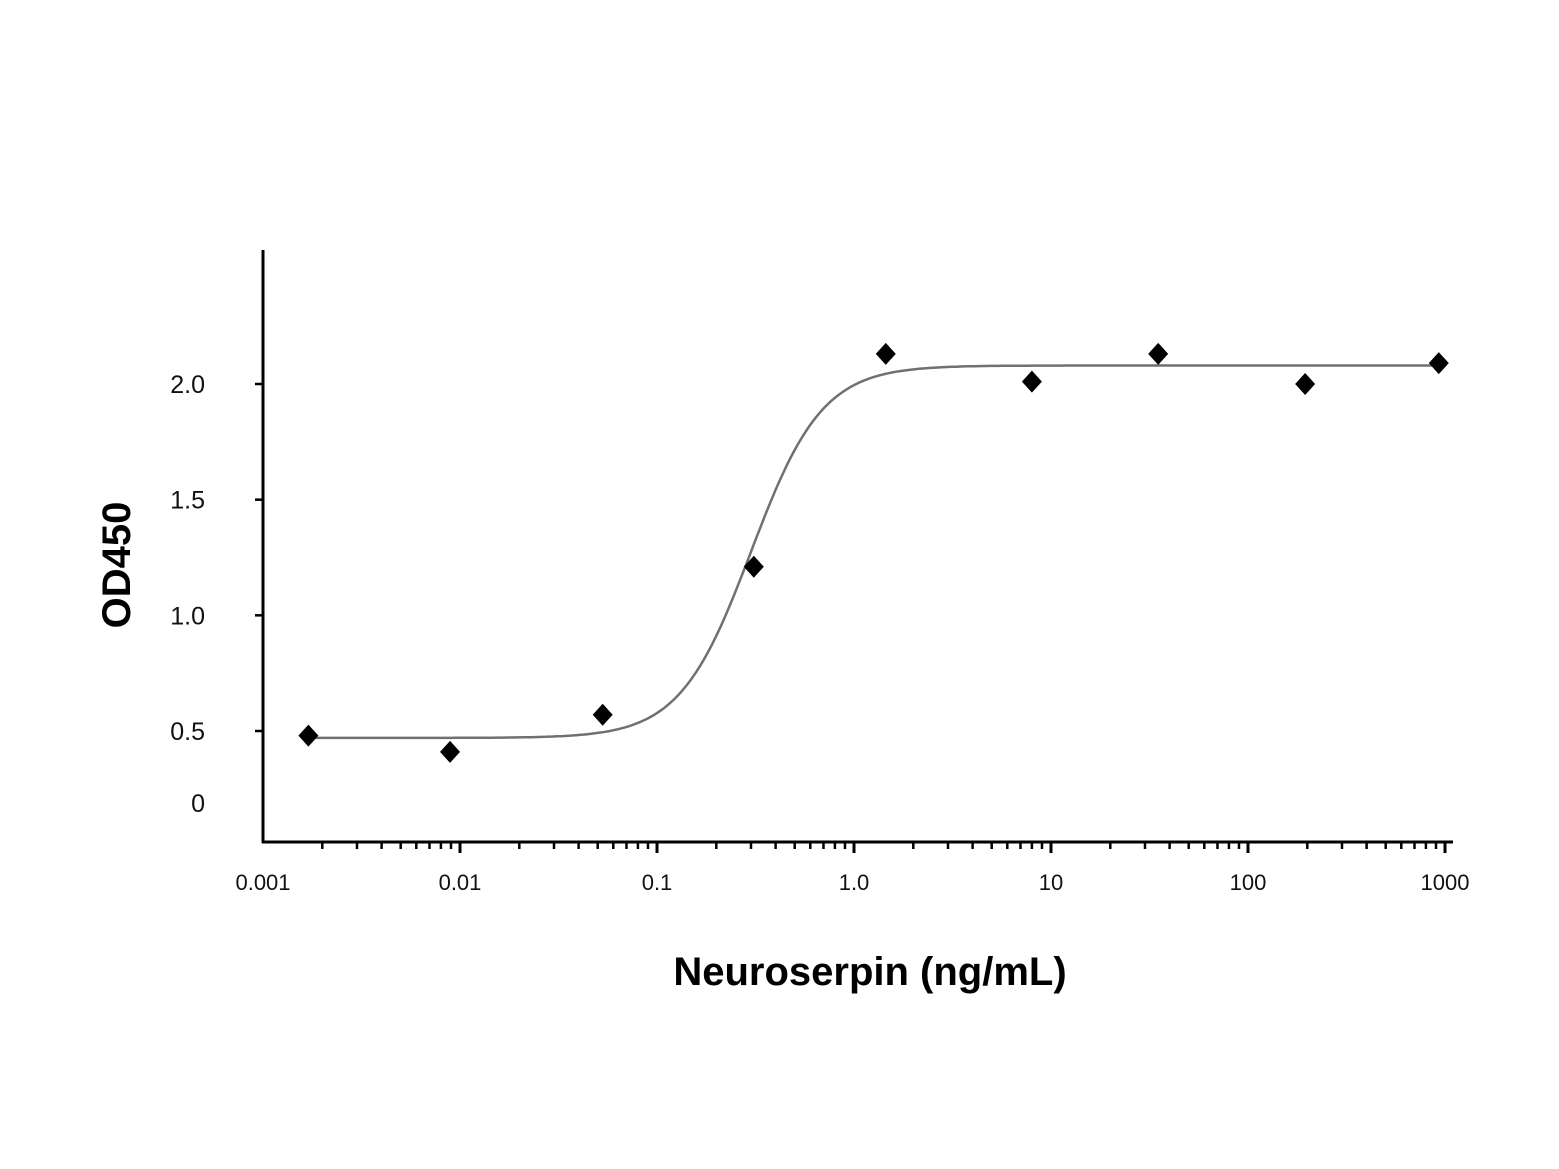 Image resolution: width=1559 pixels, height=1169 pixels. I want to click on x-tick-label: 1000, so click(1445, 882).